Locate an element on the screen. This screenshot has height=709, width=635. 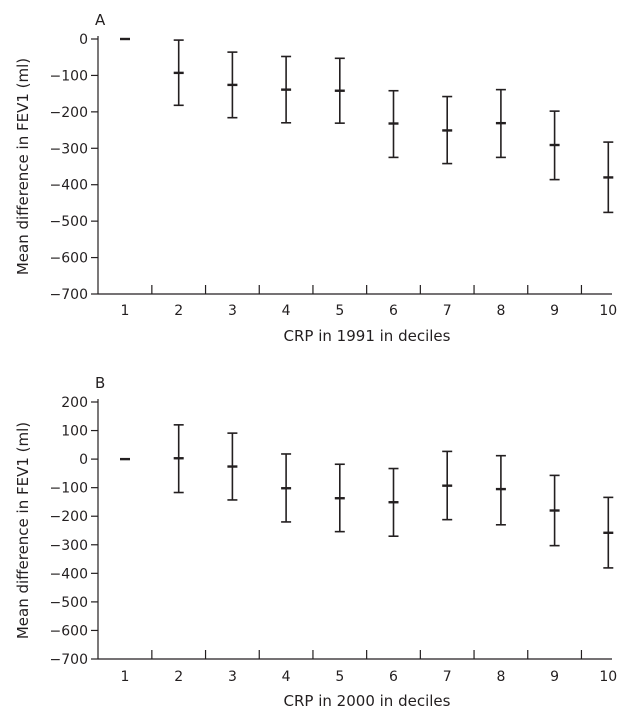
y-tick-label: 100 is located at coordinates (74, 432).